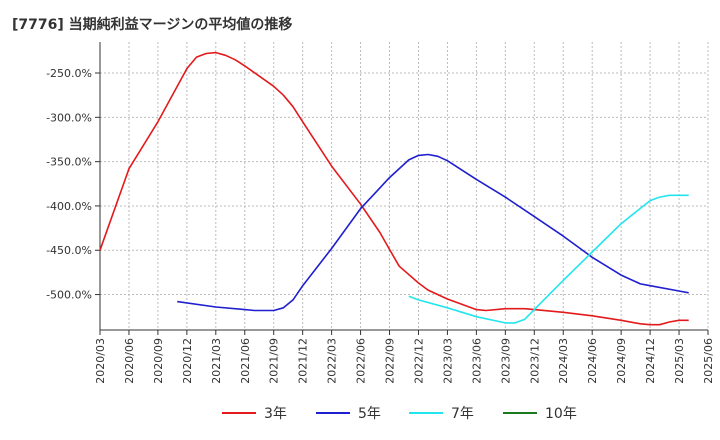  What do you see at coordinates (274, 361) in the screenshot?
I see `x-tick-label: 2021/09` at bounding box center [274, 361].